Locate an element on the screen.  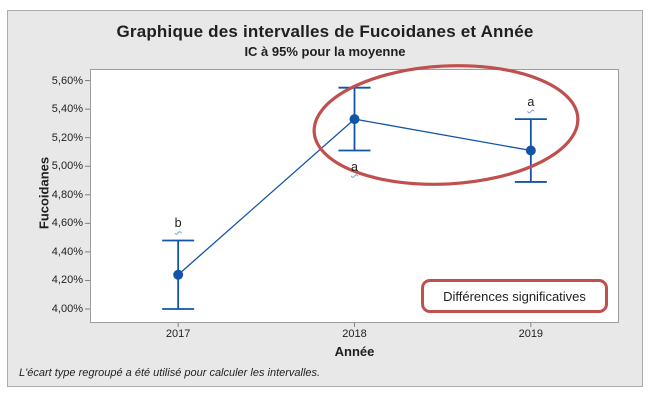
x-tick-label: 2018 is located at coordinates (354, 334).